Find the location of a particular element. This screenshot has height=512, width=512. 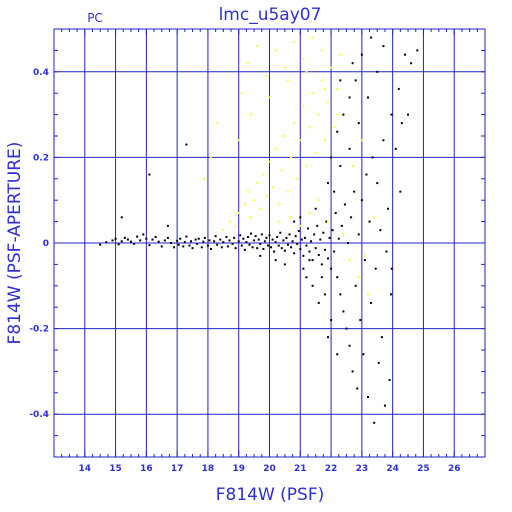

x-tick-label: 23 is located at coordinates (362, 469).